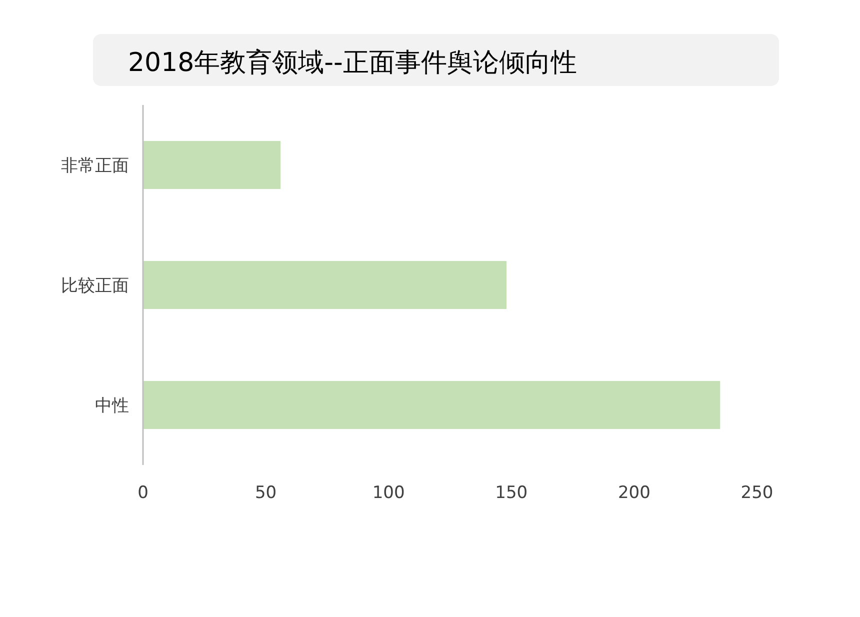 This screenshot has width=860, height=617. Describe the element at coordinates (95, 286) in the screenshot. I see `y-tick-label: 比较正面` at that location.